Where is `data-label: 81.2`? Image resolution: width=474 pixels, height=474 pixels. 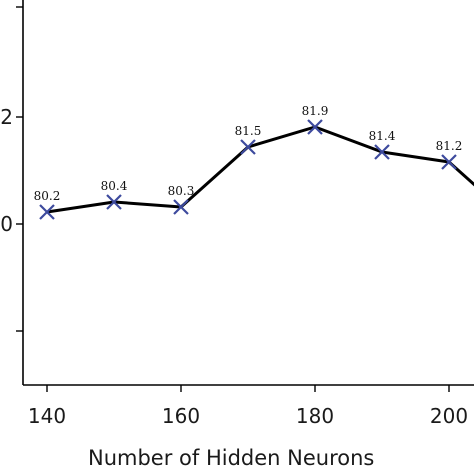 data-label: 81.2 is located at coordinates (449, 146).